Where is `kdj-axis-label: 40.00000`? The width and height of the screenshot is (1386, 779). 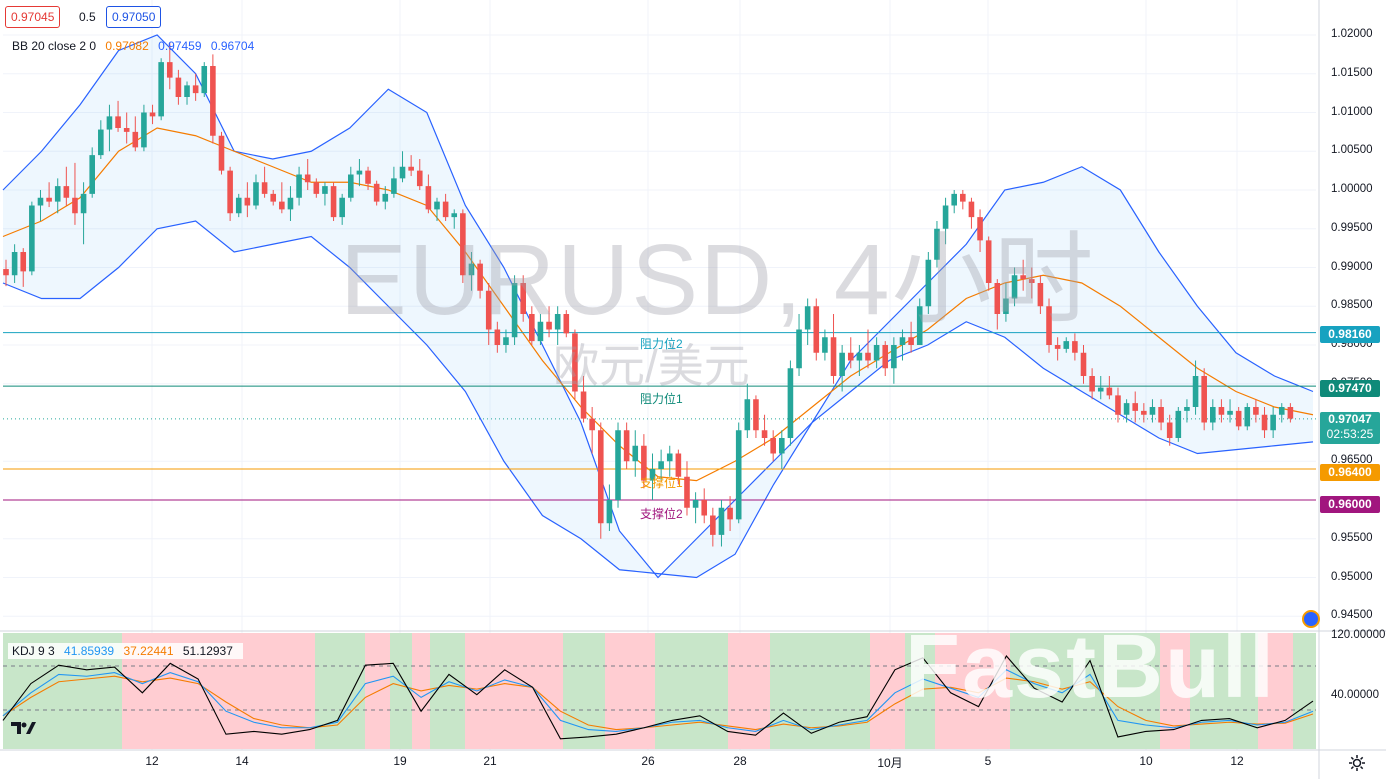
kdj-axis-label: 40.00000 is located at coordinates (1355, 695).